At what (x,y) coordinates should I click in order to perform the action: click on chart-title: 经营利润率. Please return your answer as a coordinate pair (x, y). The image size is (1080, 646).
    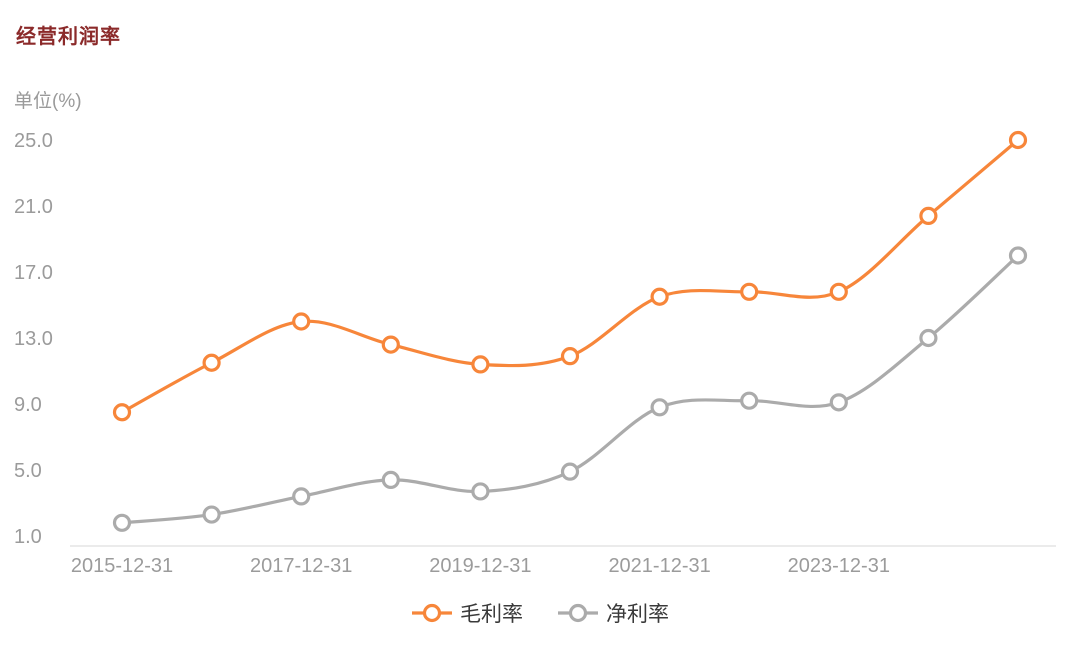
    Looking at the image, I should click on (68, 37).